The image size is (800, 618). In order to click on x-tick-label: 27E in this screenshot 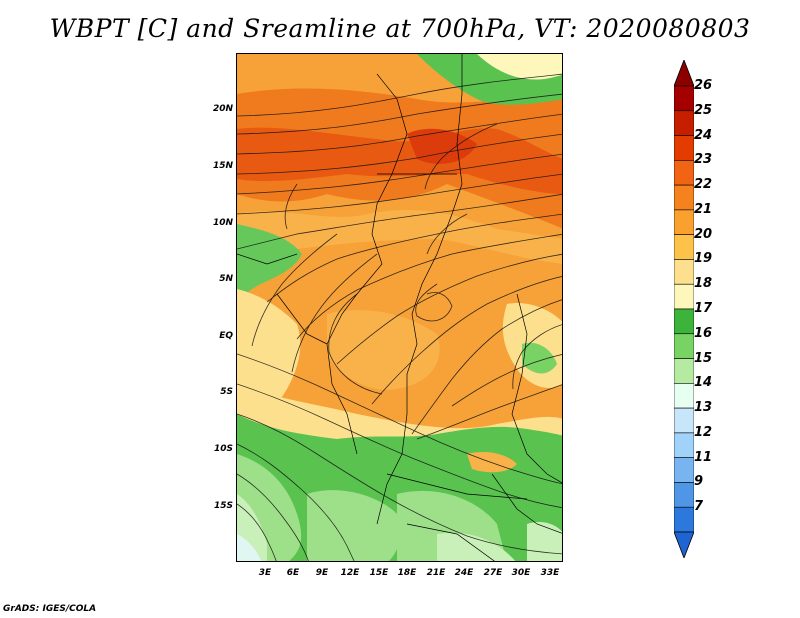, I will do `click(493, 573)`.